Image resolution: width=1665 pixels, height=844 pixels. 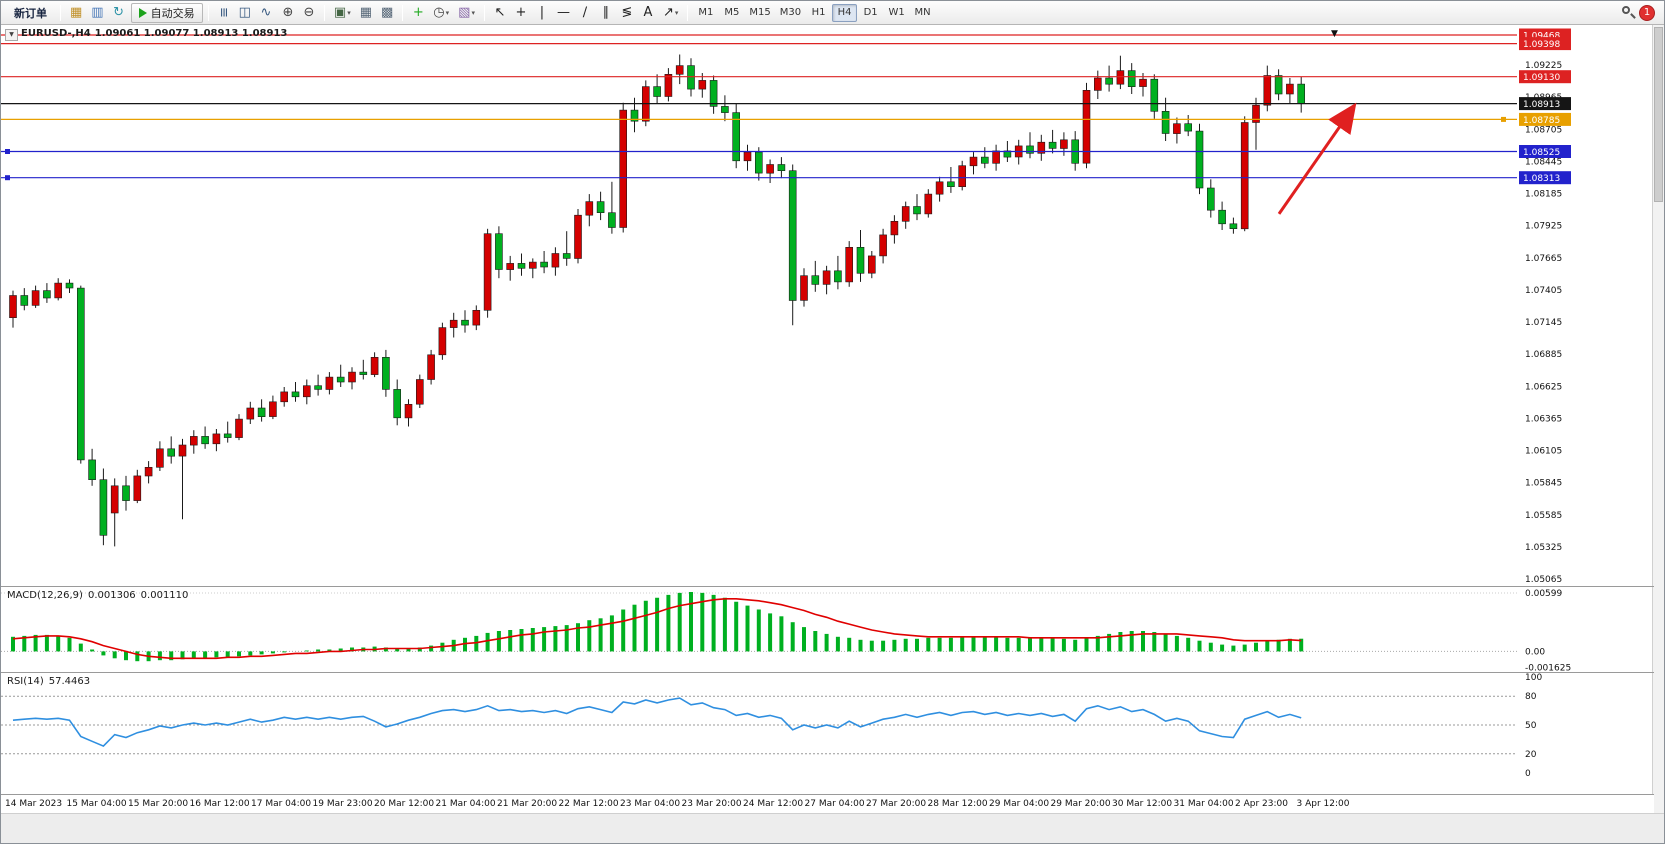 What do you see at coordinates (521, 13) in the screenshot?
I see `crosshair-button: +` at bounding box center [521, 13].